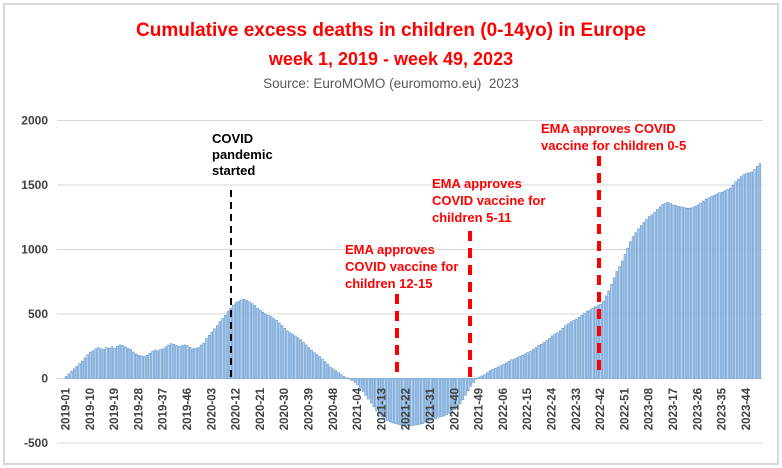 Image resolution: width=782 pixels, height=468 pixels. Describe the element at coordinates (390, 249) in the screenshot. I see `annotation-line: EMA approves` at that location.